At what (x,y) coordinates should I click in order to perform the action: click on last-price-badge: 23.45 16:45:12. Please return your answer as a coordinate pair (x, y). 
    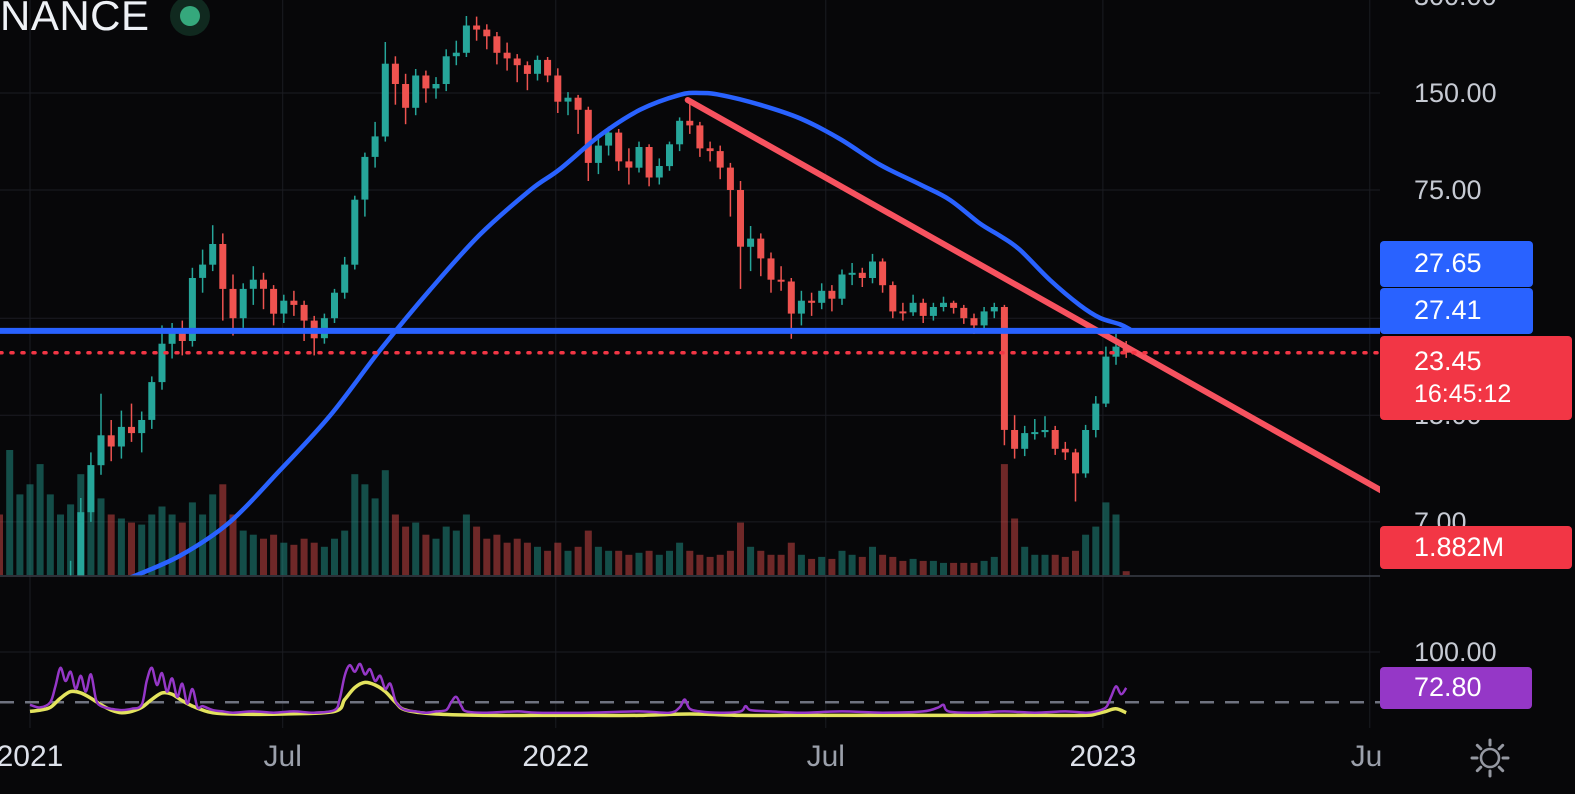
    Looking at the image, I should click on (1476, 377).